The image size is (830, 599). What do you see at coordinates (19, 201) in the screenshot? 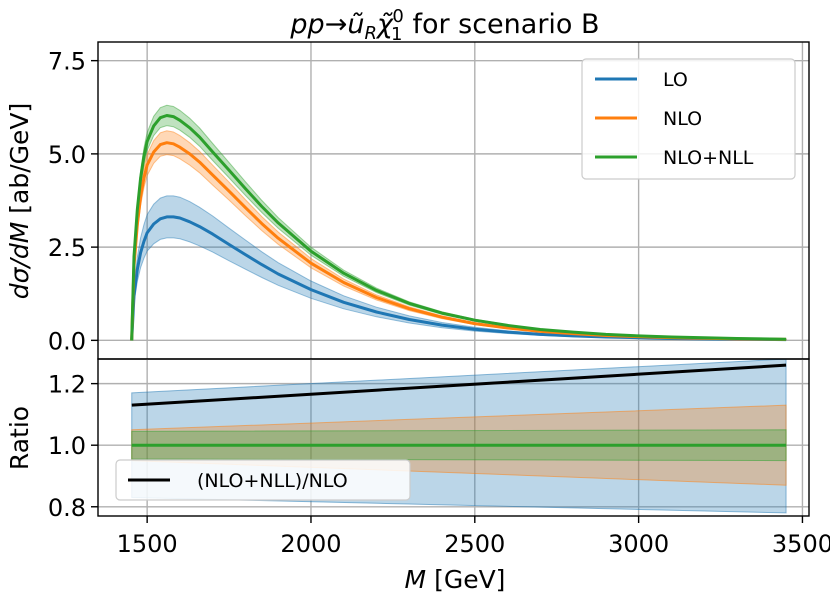
I see `top-y-axis-label: dσ/dM [ab/GeV]` at bounding box center [19, 201].